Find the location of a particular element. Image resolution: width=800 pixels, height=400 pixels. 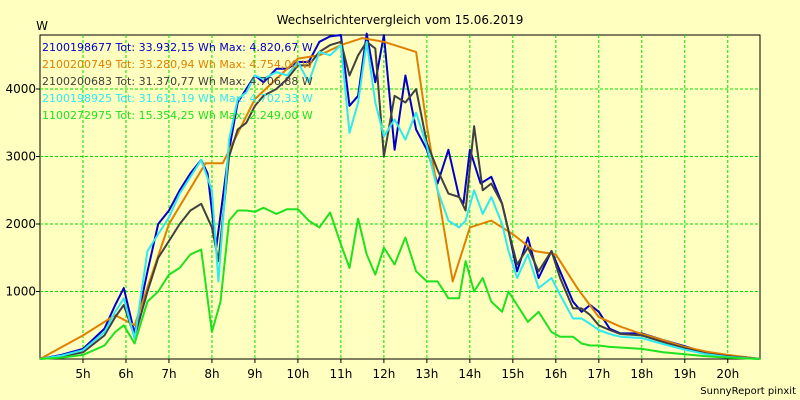

y-tick-label: 3000 is located at coordinates (20, 157).